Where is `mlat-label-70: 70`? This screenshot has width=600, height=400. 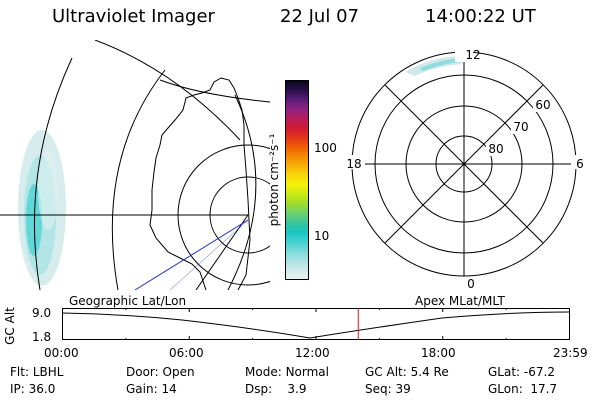
mlat-label-70: 70 is located at coordinates (520, 127).